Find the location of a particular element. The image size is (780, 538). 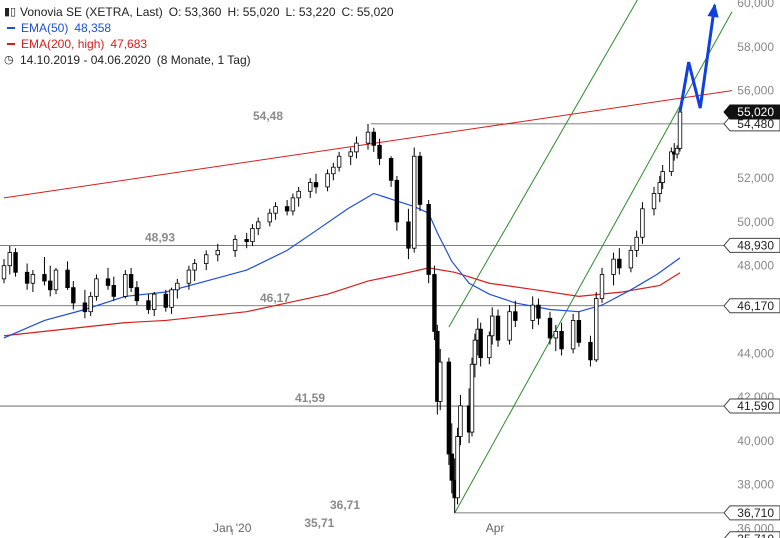

level-tag-value: 48,930 is located at coordinates (755, 245).